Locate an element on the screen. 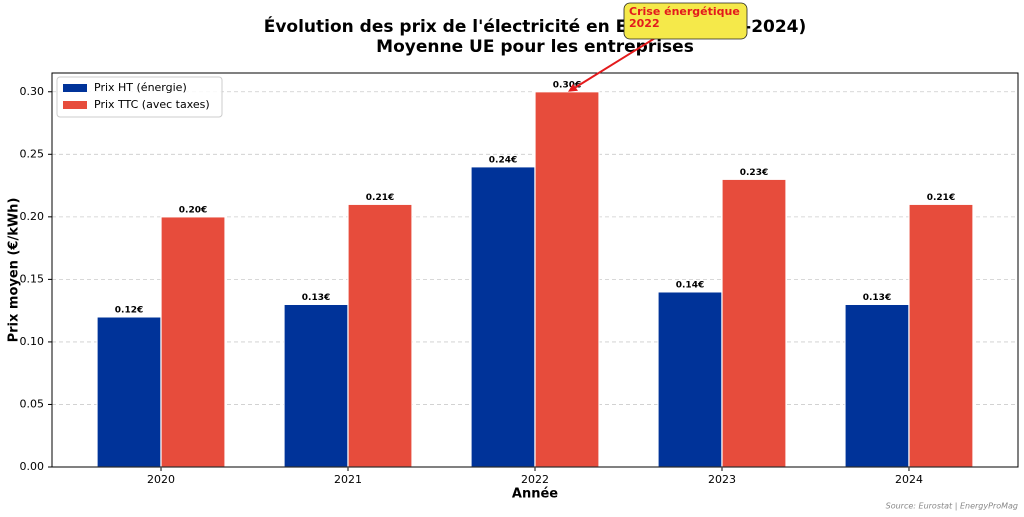 This screenshot has height=517, width=1024. value-label: 0.20€ is located at coordinates (193, 210).